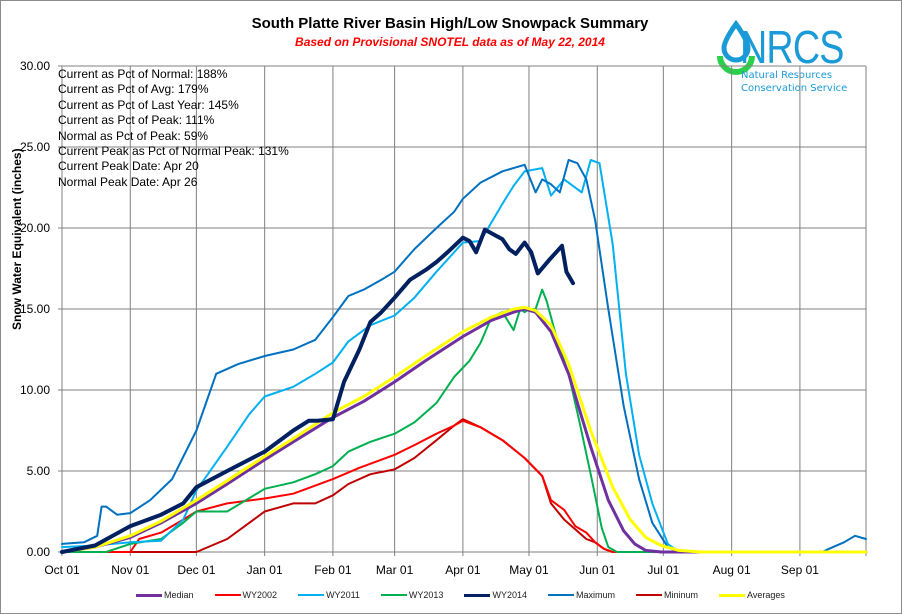  What do you see at coordinates (173, 151) in the screenshot?
I see `stat-current-peak-pct-normal-peak: Current Peak as Pct of Normal Peak: 131%` at bounding box center [173, 151].